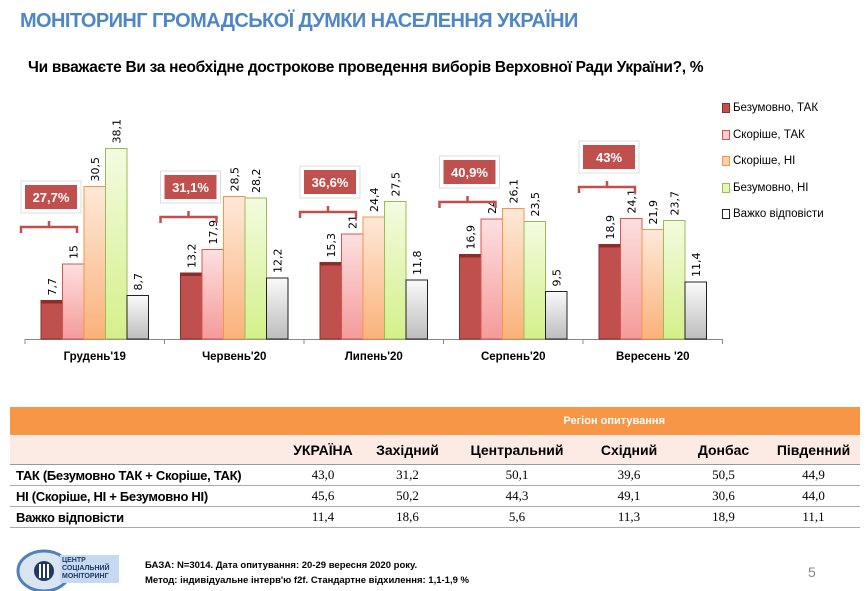 Image resolution: width=866 pixels, height=591 pixels. Describe the element at coordinates (517, 475) in the screenshot. I see `table-cell: 50,1` at that location.